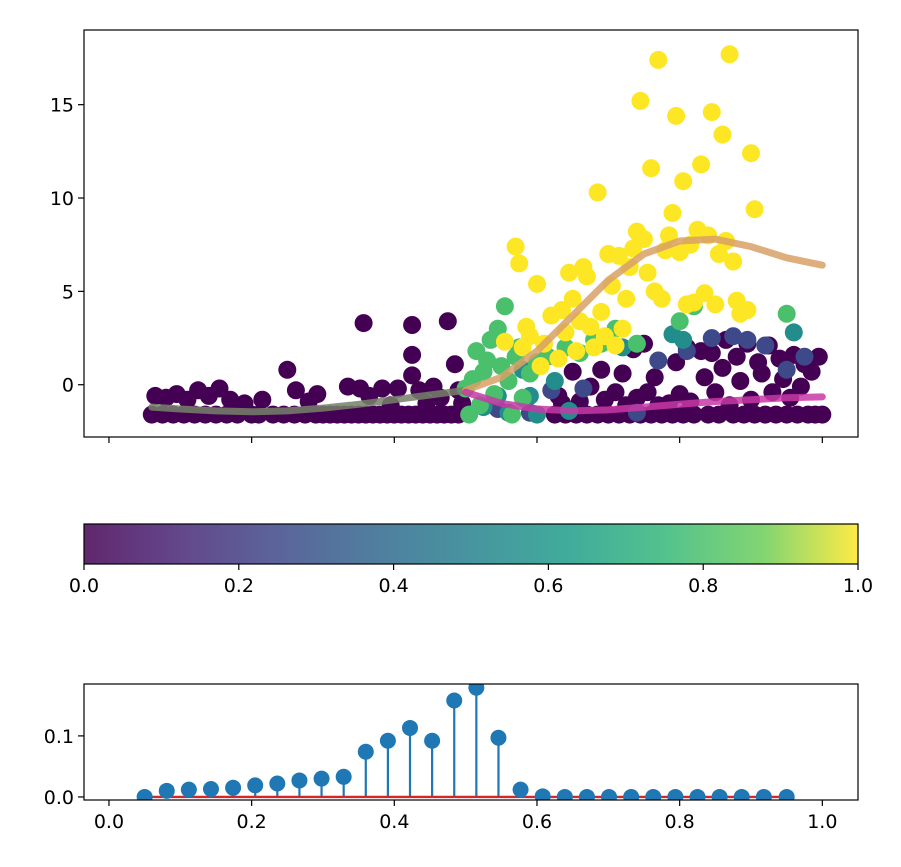 The image size is (901, 867). I want to click on colorbar-tick-label: 0.4, so click(393, 586).